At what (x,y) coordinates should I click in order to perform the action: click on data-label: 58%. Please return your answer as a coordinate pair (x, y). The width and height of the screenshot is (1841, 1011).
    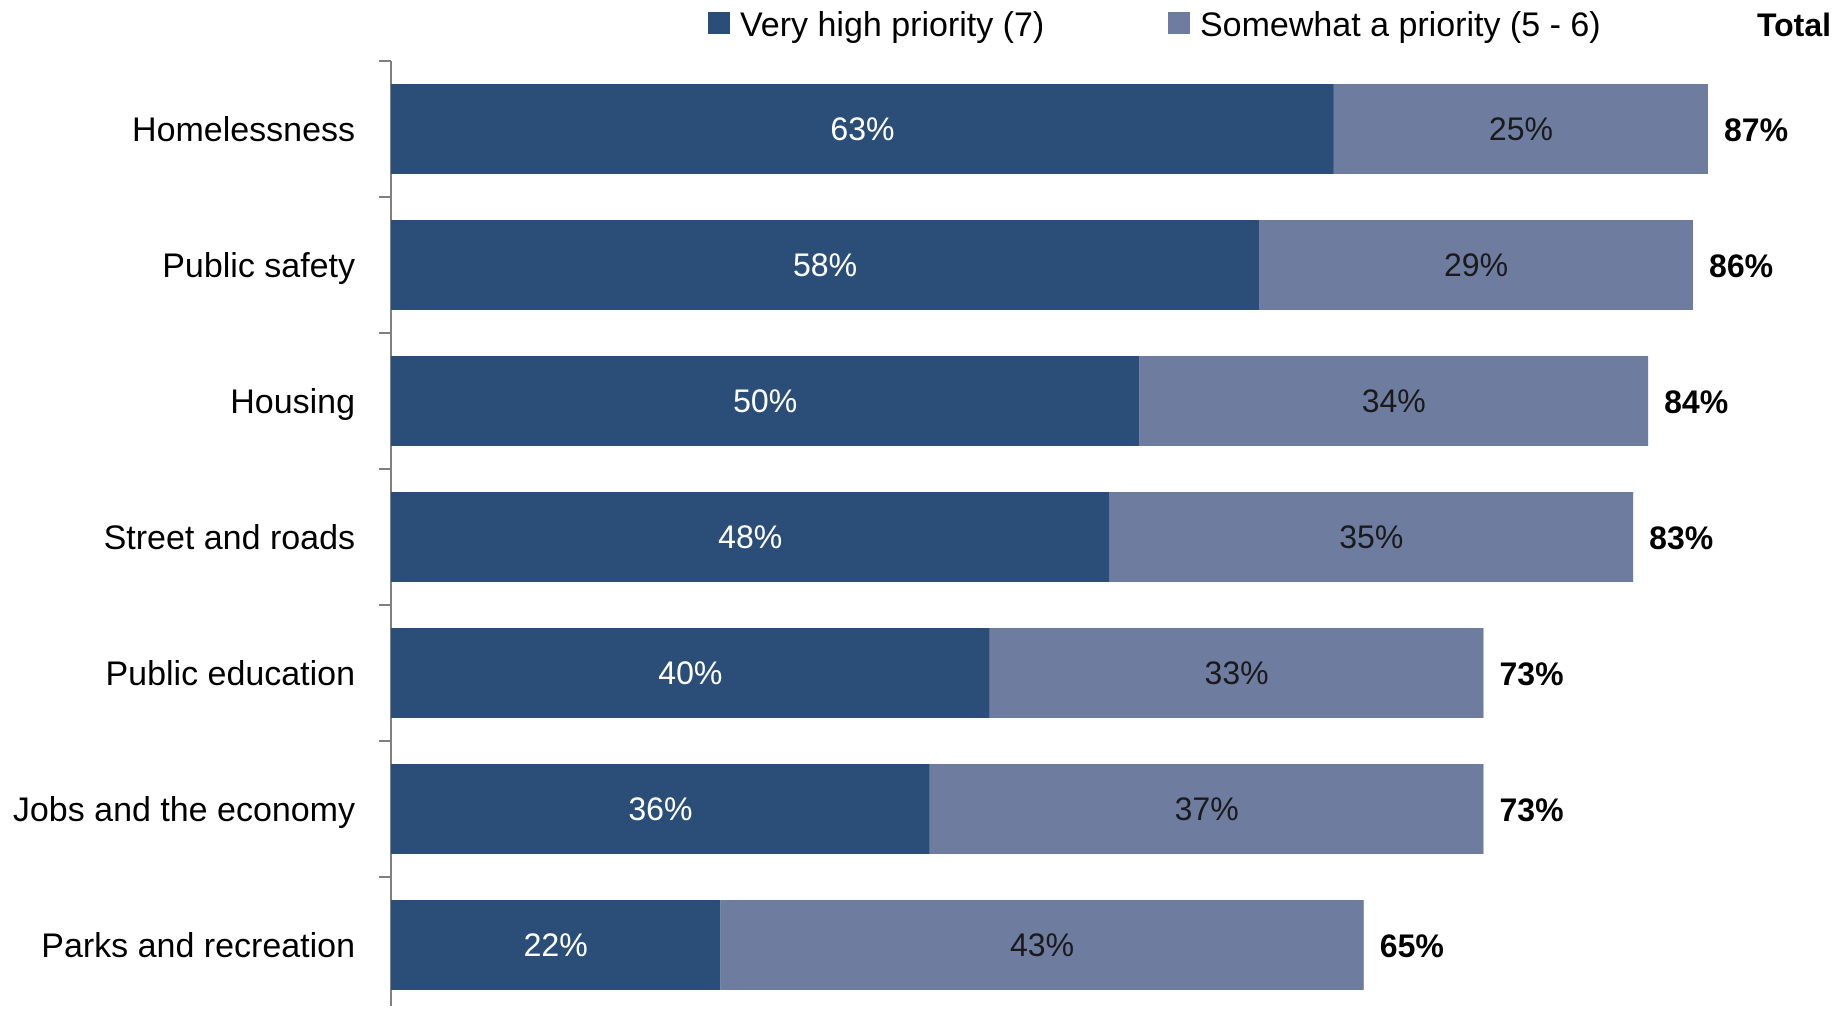
    Looking at the image, I should click on (825, 265).